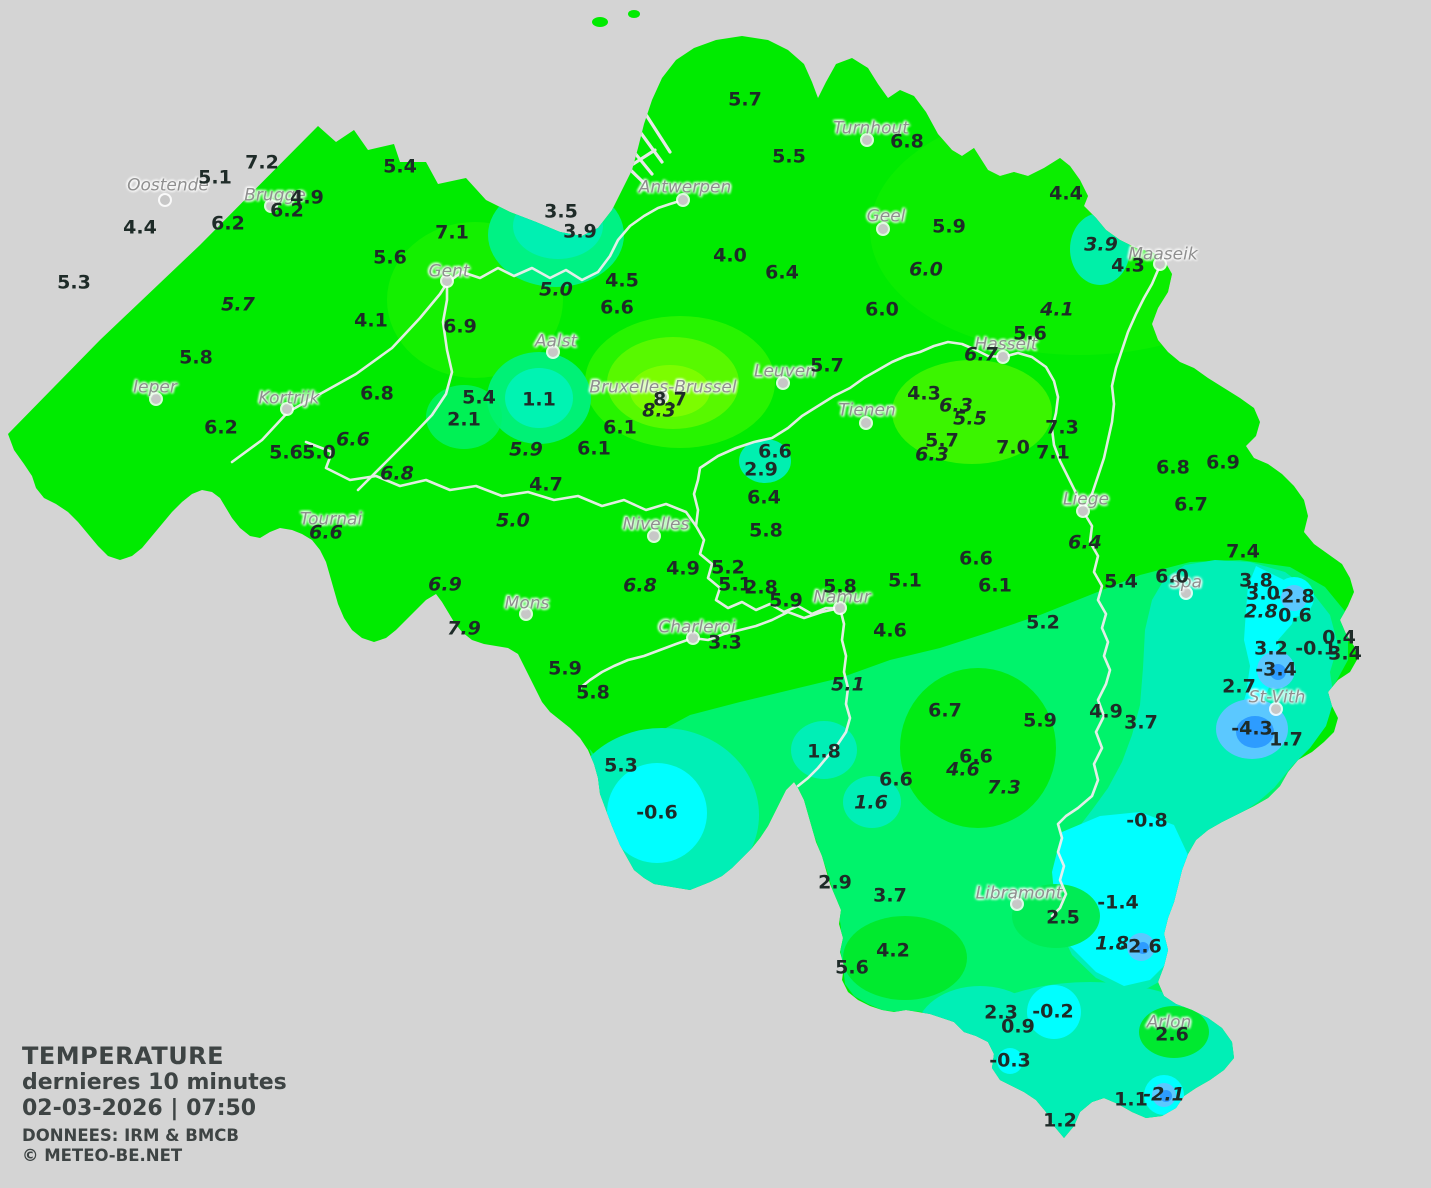  I want to click on temp-reading: -0.2, so click(1053, 1011).